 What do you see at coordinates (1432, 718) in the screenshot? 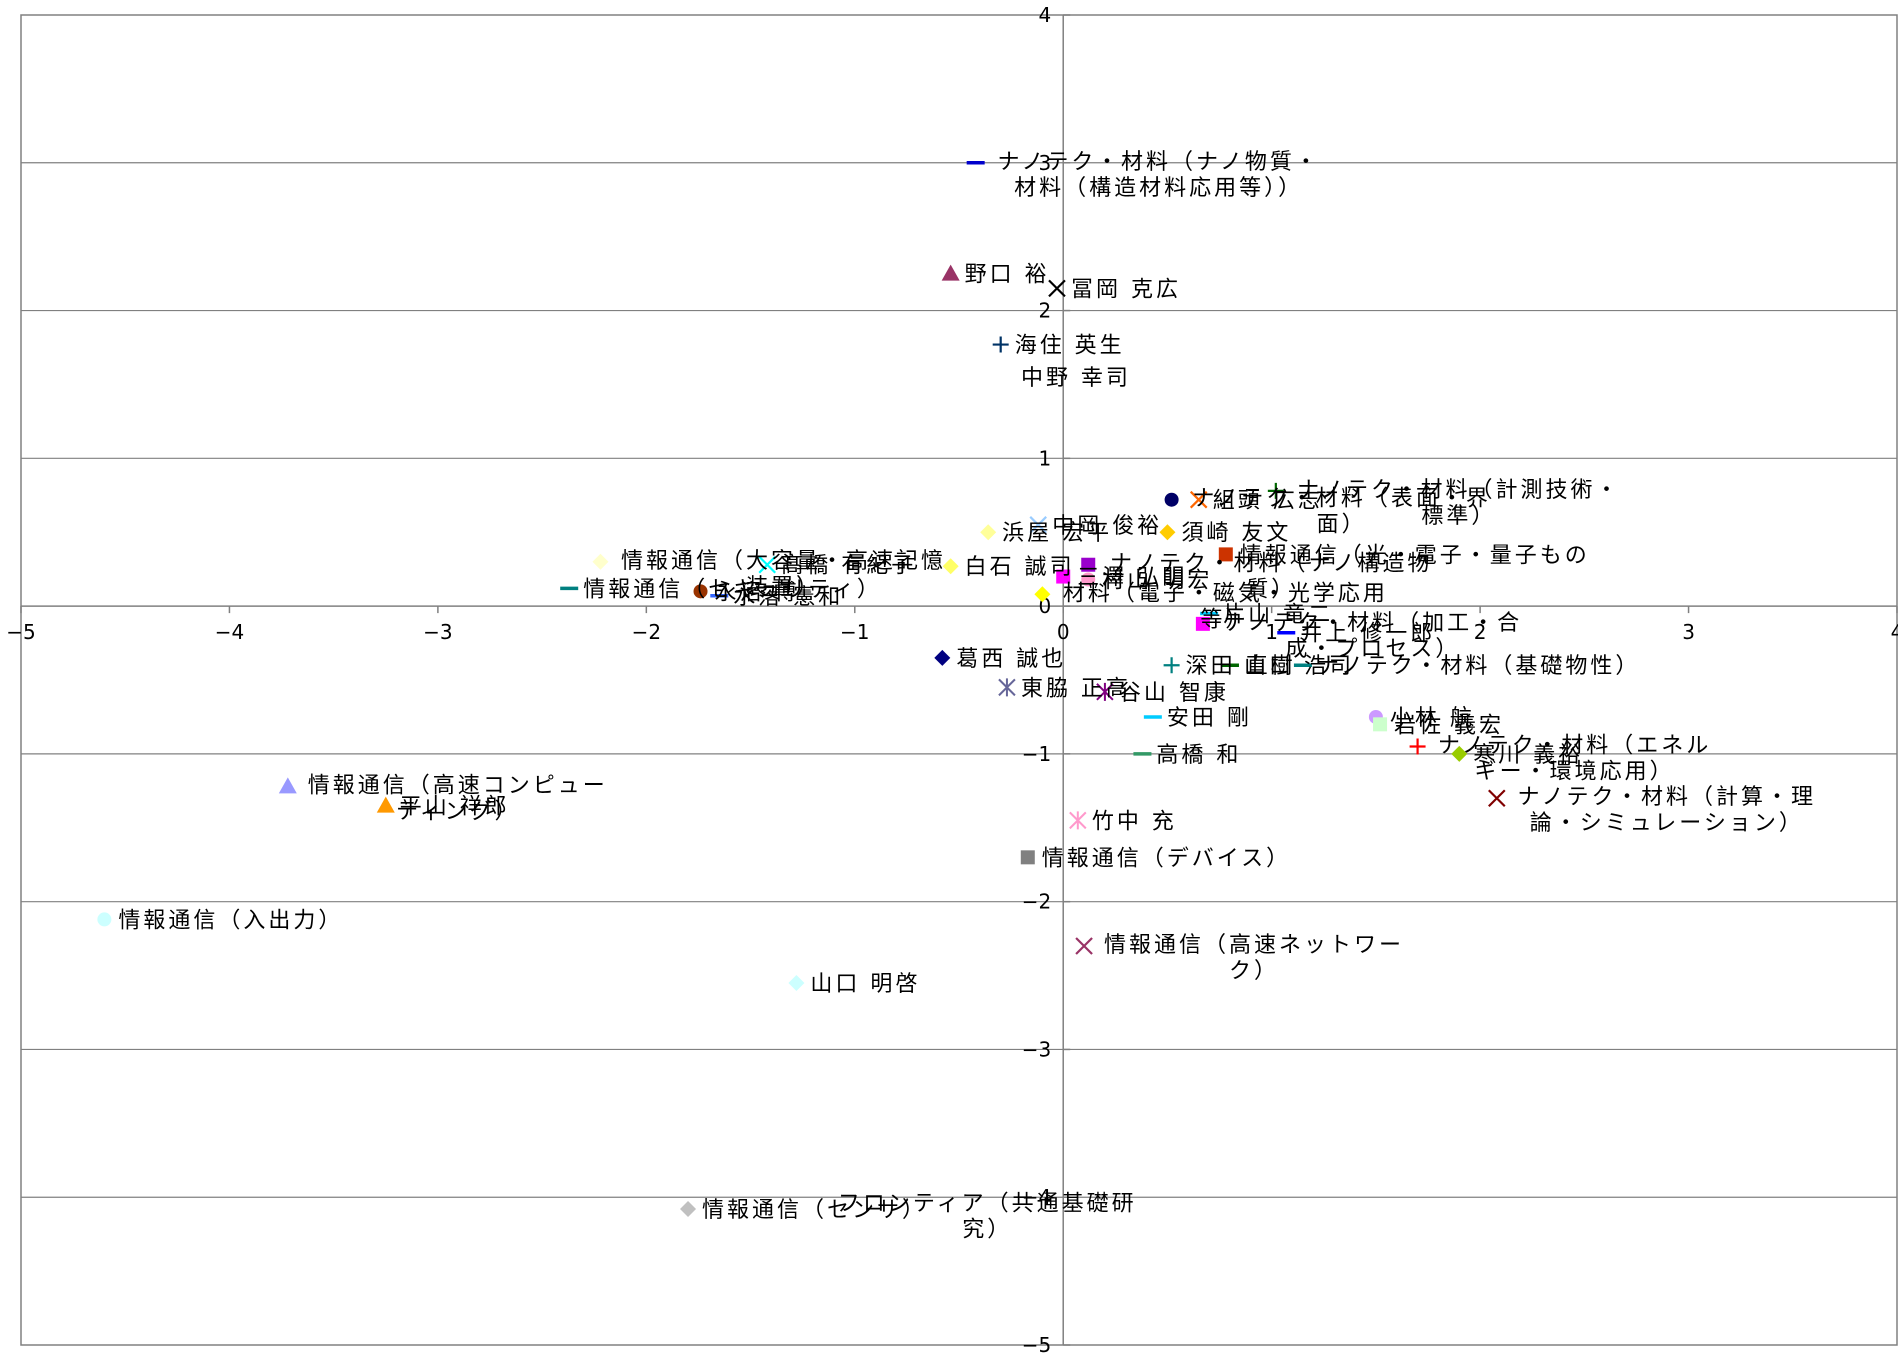
I see `point-label: 小林 航` at bounding box center [1432, 718].